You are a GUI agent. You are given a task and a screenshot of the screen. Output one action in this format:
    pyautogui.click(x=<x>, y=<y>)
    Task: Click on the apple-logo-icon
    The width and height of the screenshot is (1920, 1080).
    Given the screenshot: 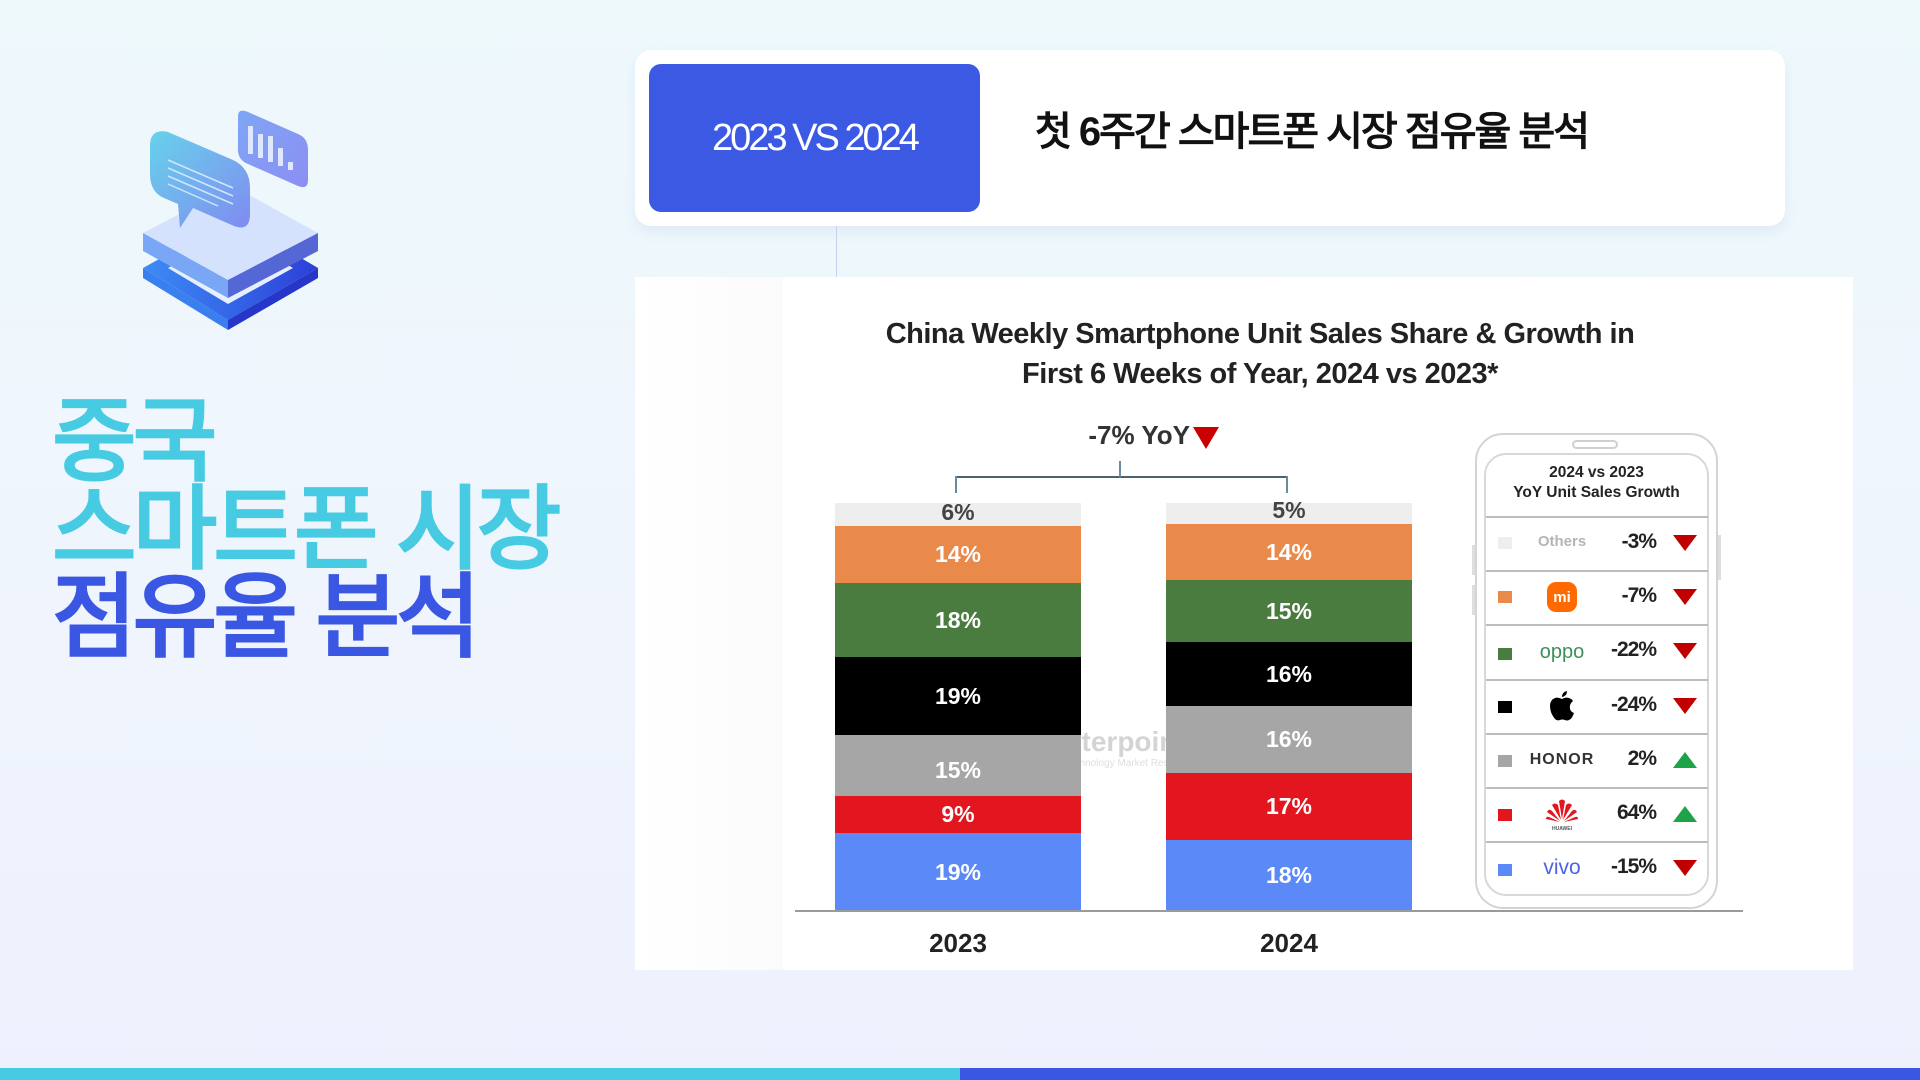 What is the action you would take?
    pyautogui.click(x=1562, y=707)
    